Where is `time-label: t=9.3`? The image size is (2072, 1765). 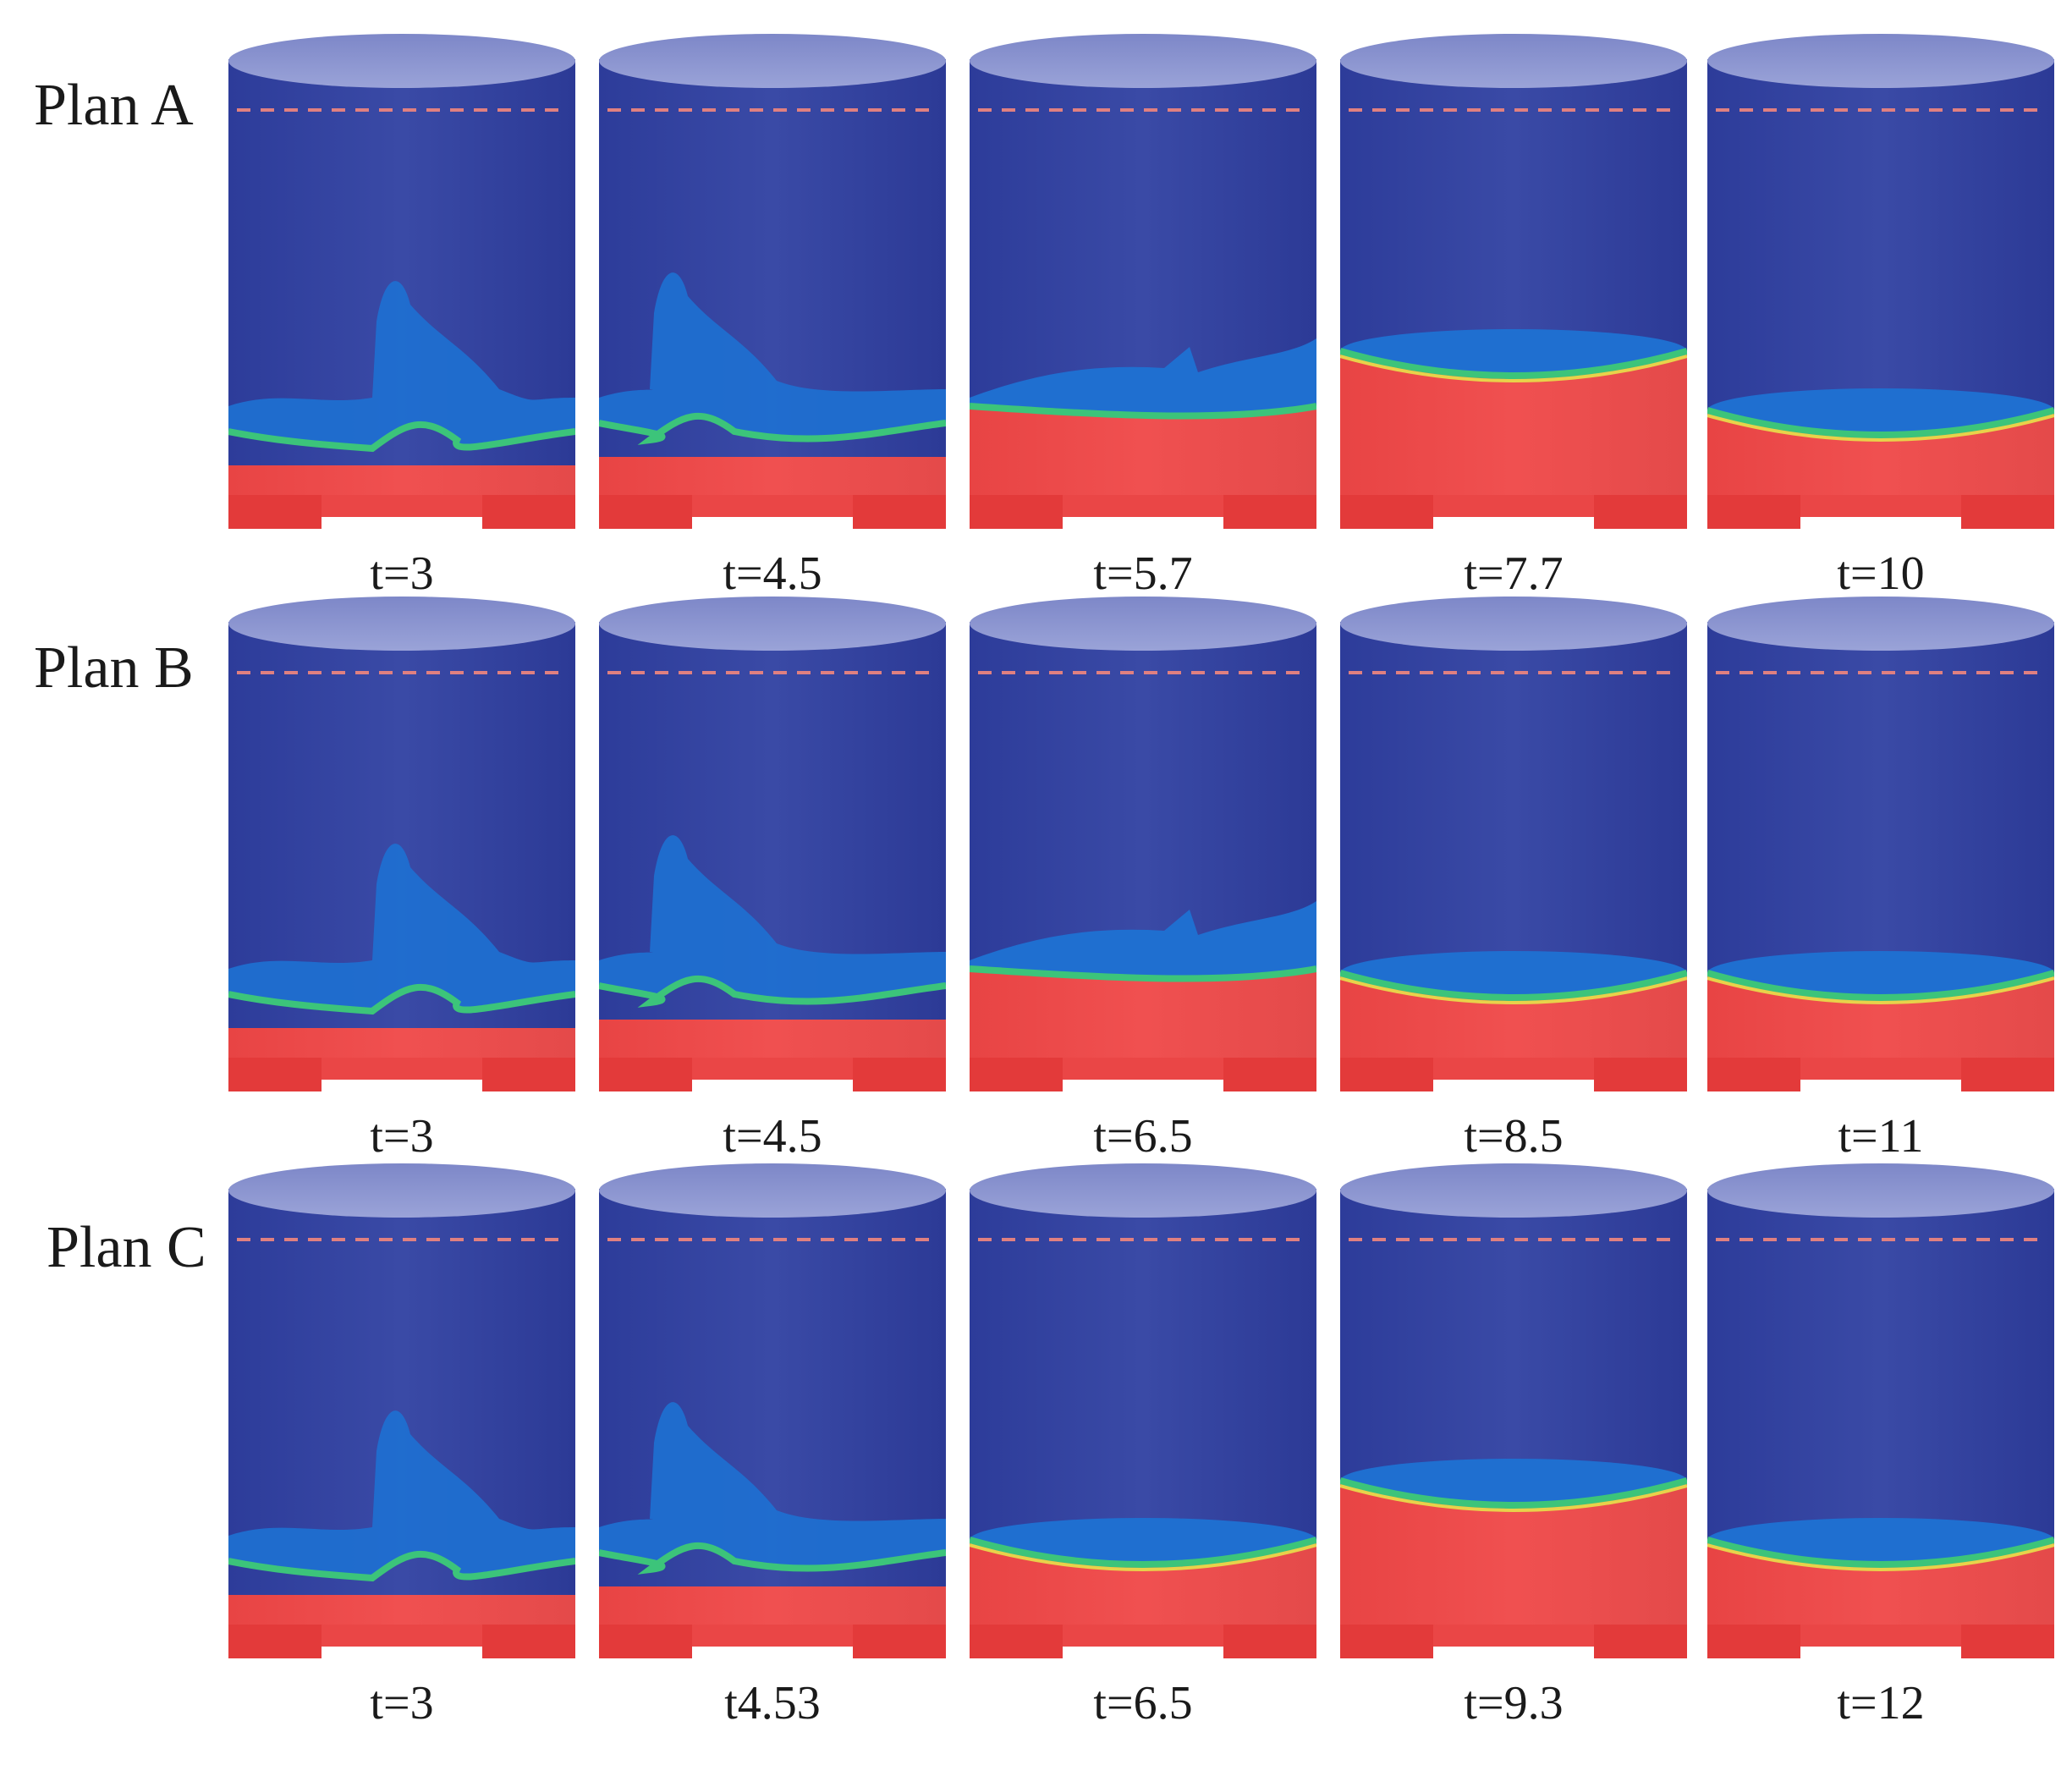 time-label: t=9.3 is located at coordinates (1514, 1703).